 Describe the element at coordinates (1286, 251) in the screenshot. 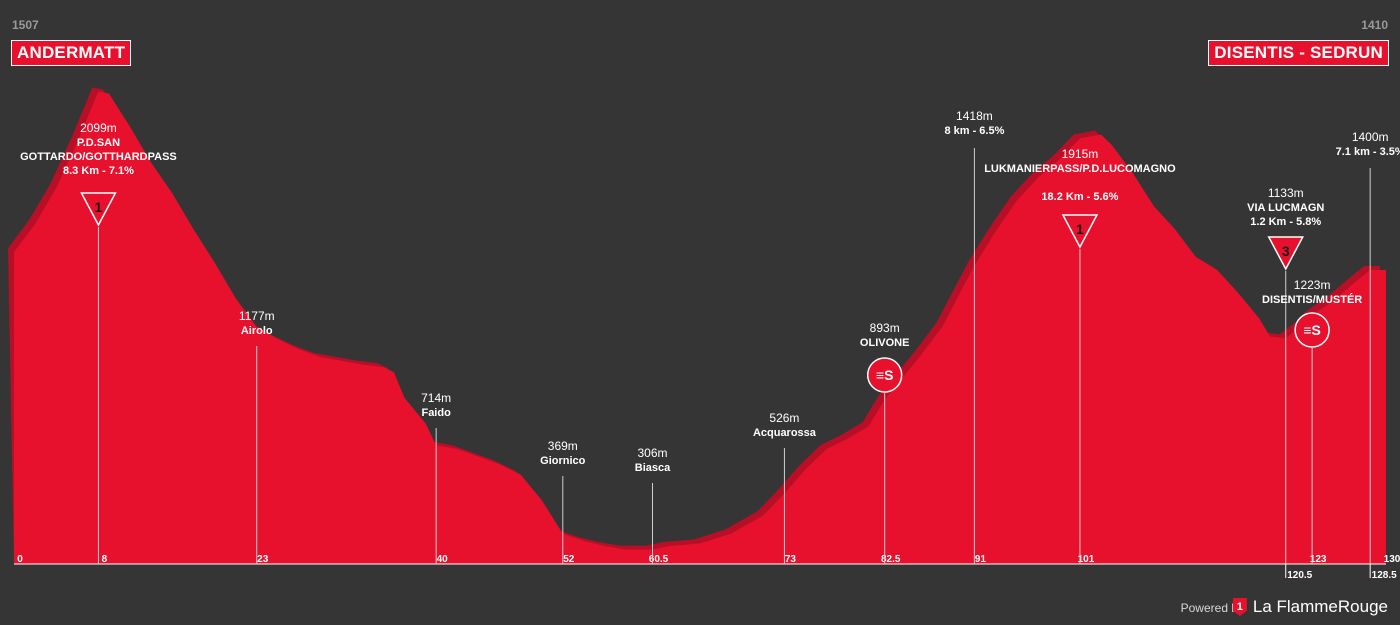

I see `kom-category: 3` at that location.